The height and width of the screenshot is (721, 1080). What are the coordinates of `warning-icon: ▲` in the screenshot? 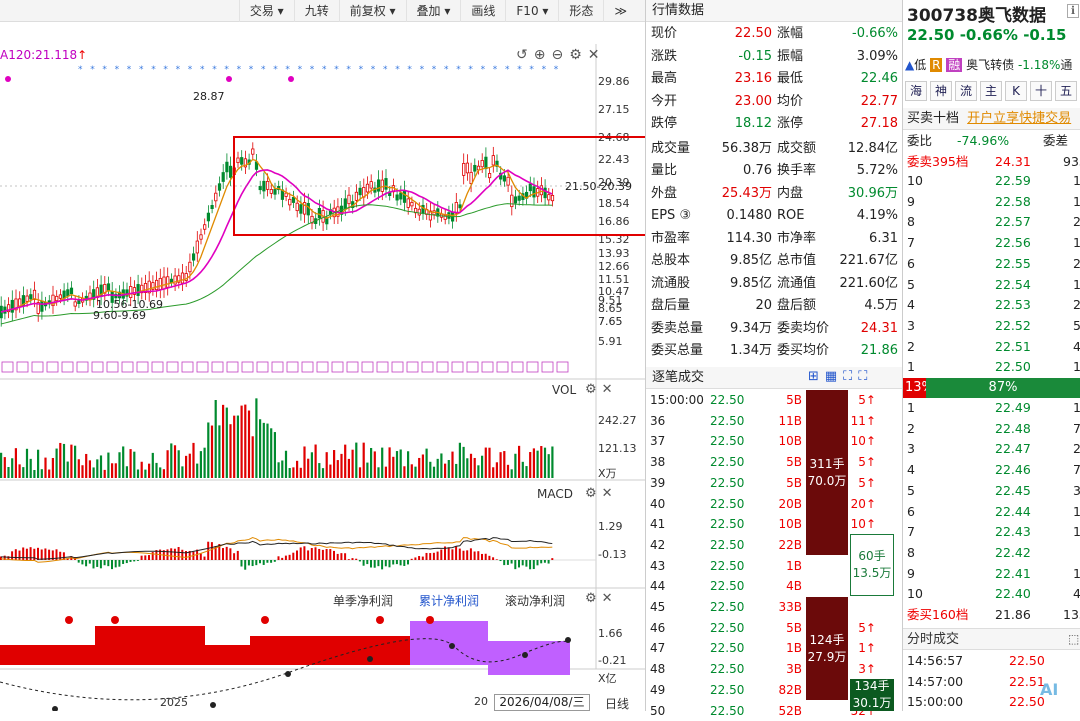 It's located at (909, 65).